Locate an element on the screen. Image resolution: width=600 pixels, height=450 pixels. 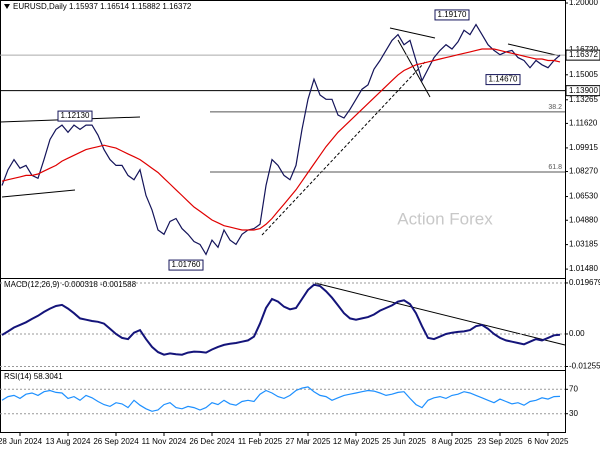
y-tick-label: 1.01480 is located at coordinates (583, 268).